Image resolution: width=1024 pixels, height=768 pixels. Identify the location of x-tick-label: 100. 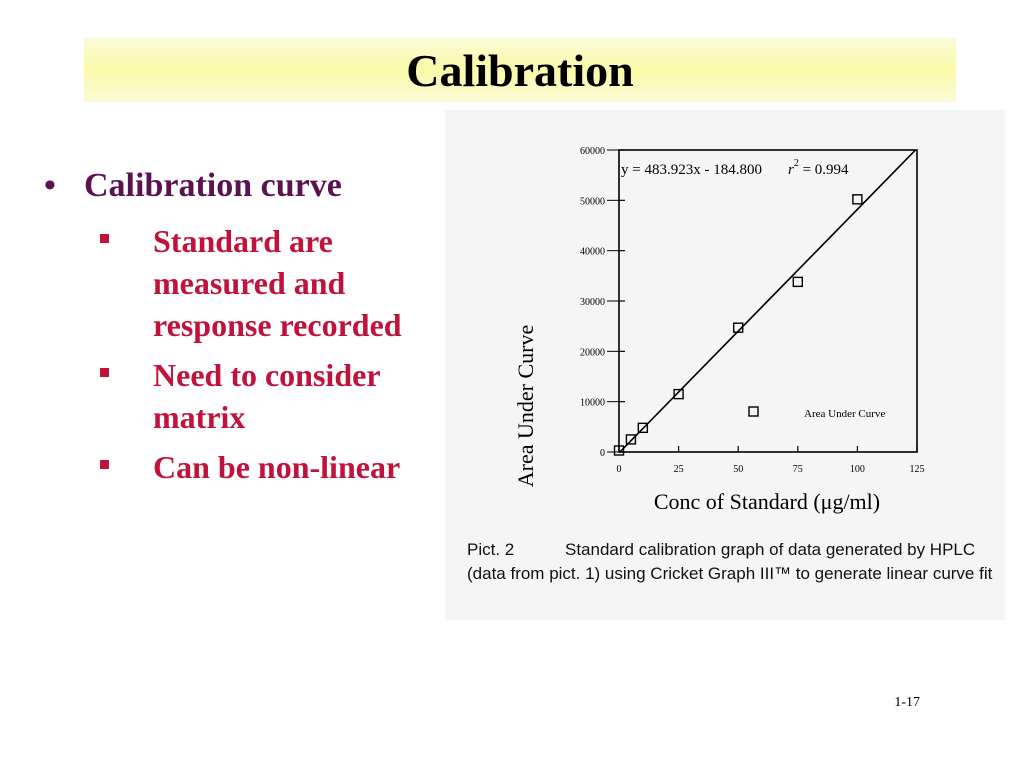
(857, 469).